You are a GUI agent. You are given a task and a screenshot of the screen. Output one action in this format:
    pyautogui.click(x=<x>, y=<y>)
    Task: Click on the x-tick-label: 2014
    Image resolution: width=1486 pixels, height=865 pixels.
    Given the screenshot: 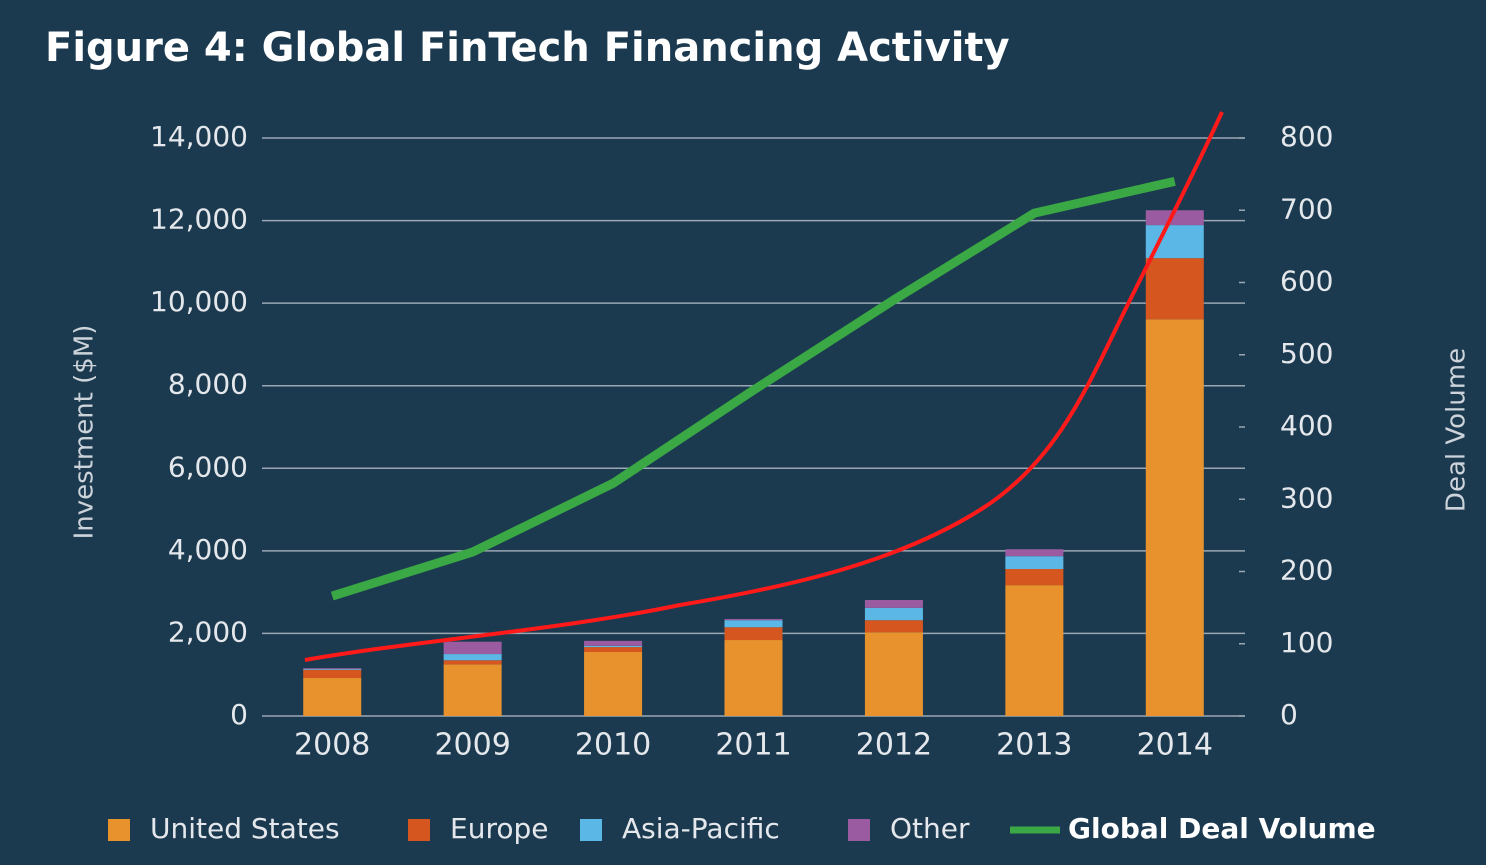 What is the action you would take?
    pyautogui.click(x=1175, y=745)
    